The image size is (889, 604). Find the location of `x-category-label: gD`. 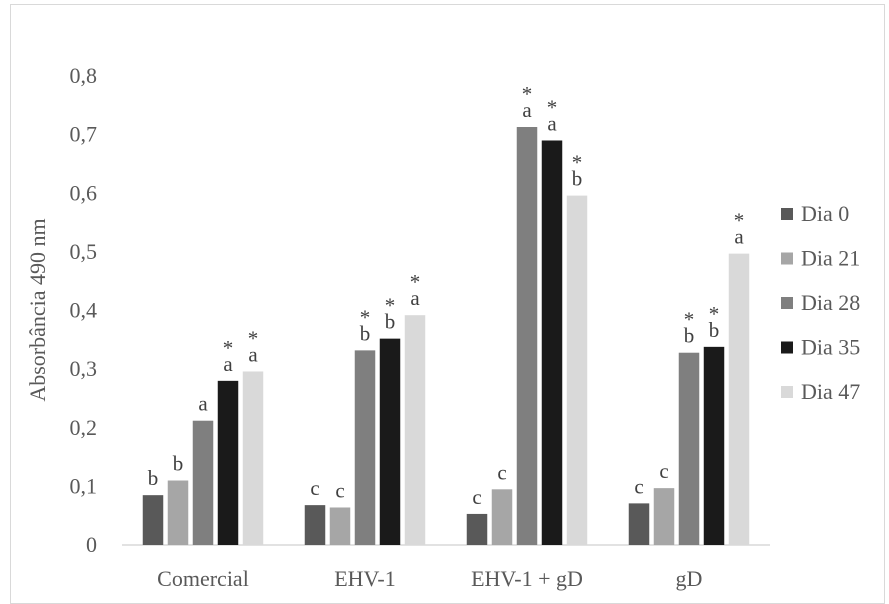

x-category-label: gD is located at coordinates (689, 578).